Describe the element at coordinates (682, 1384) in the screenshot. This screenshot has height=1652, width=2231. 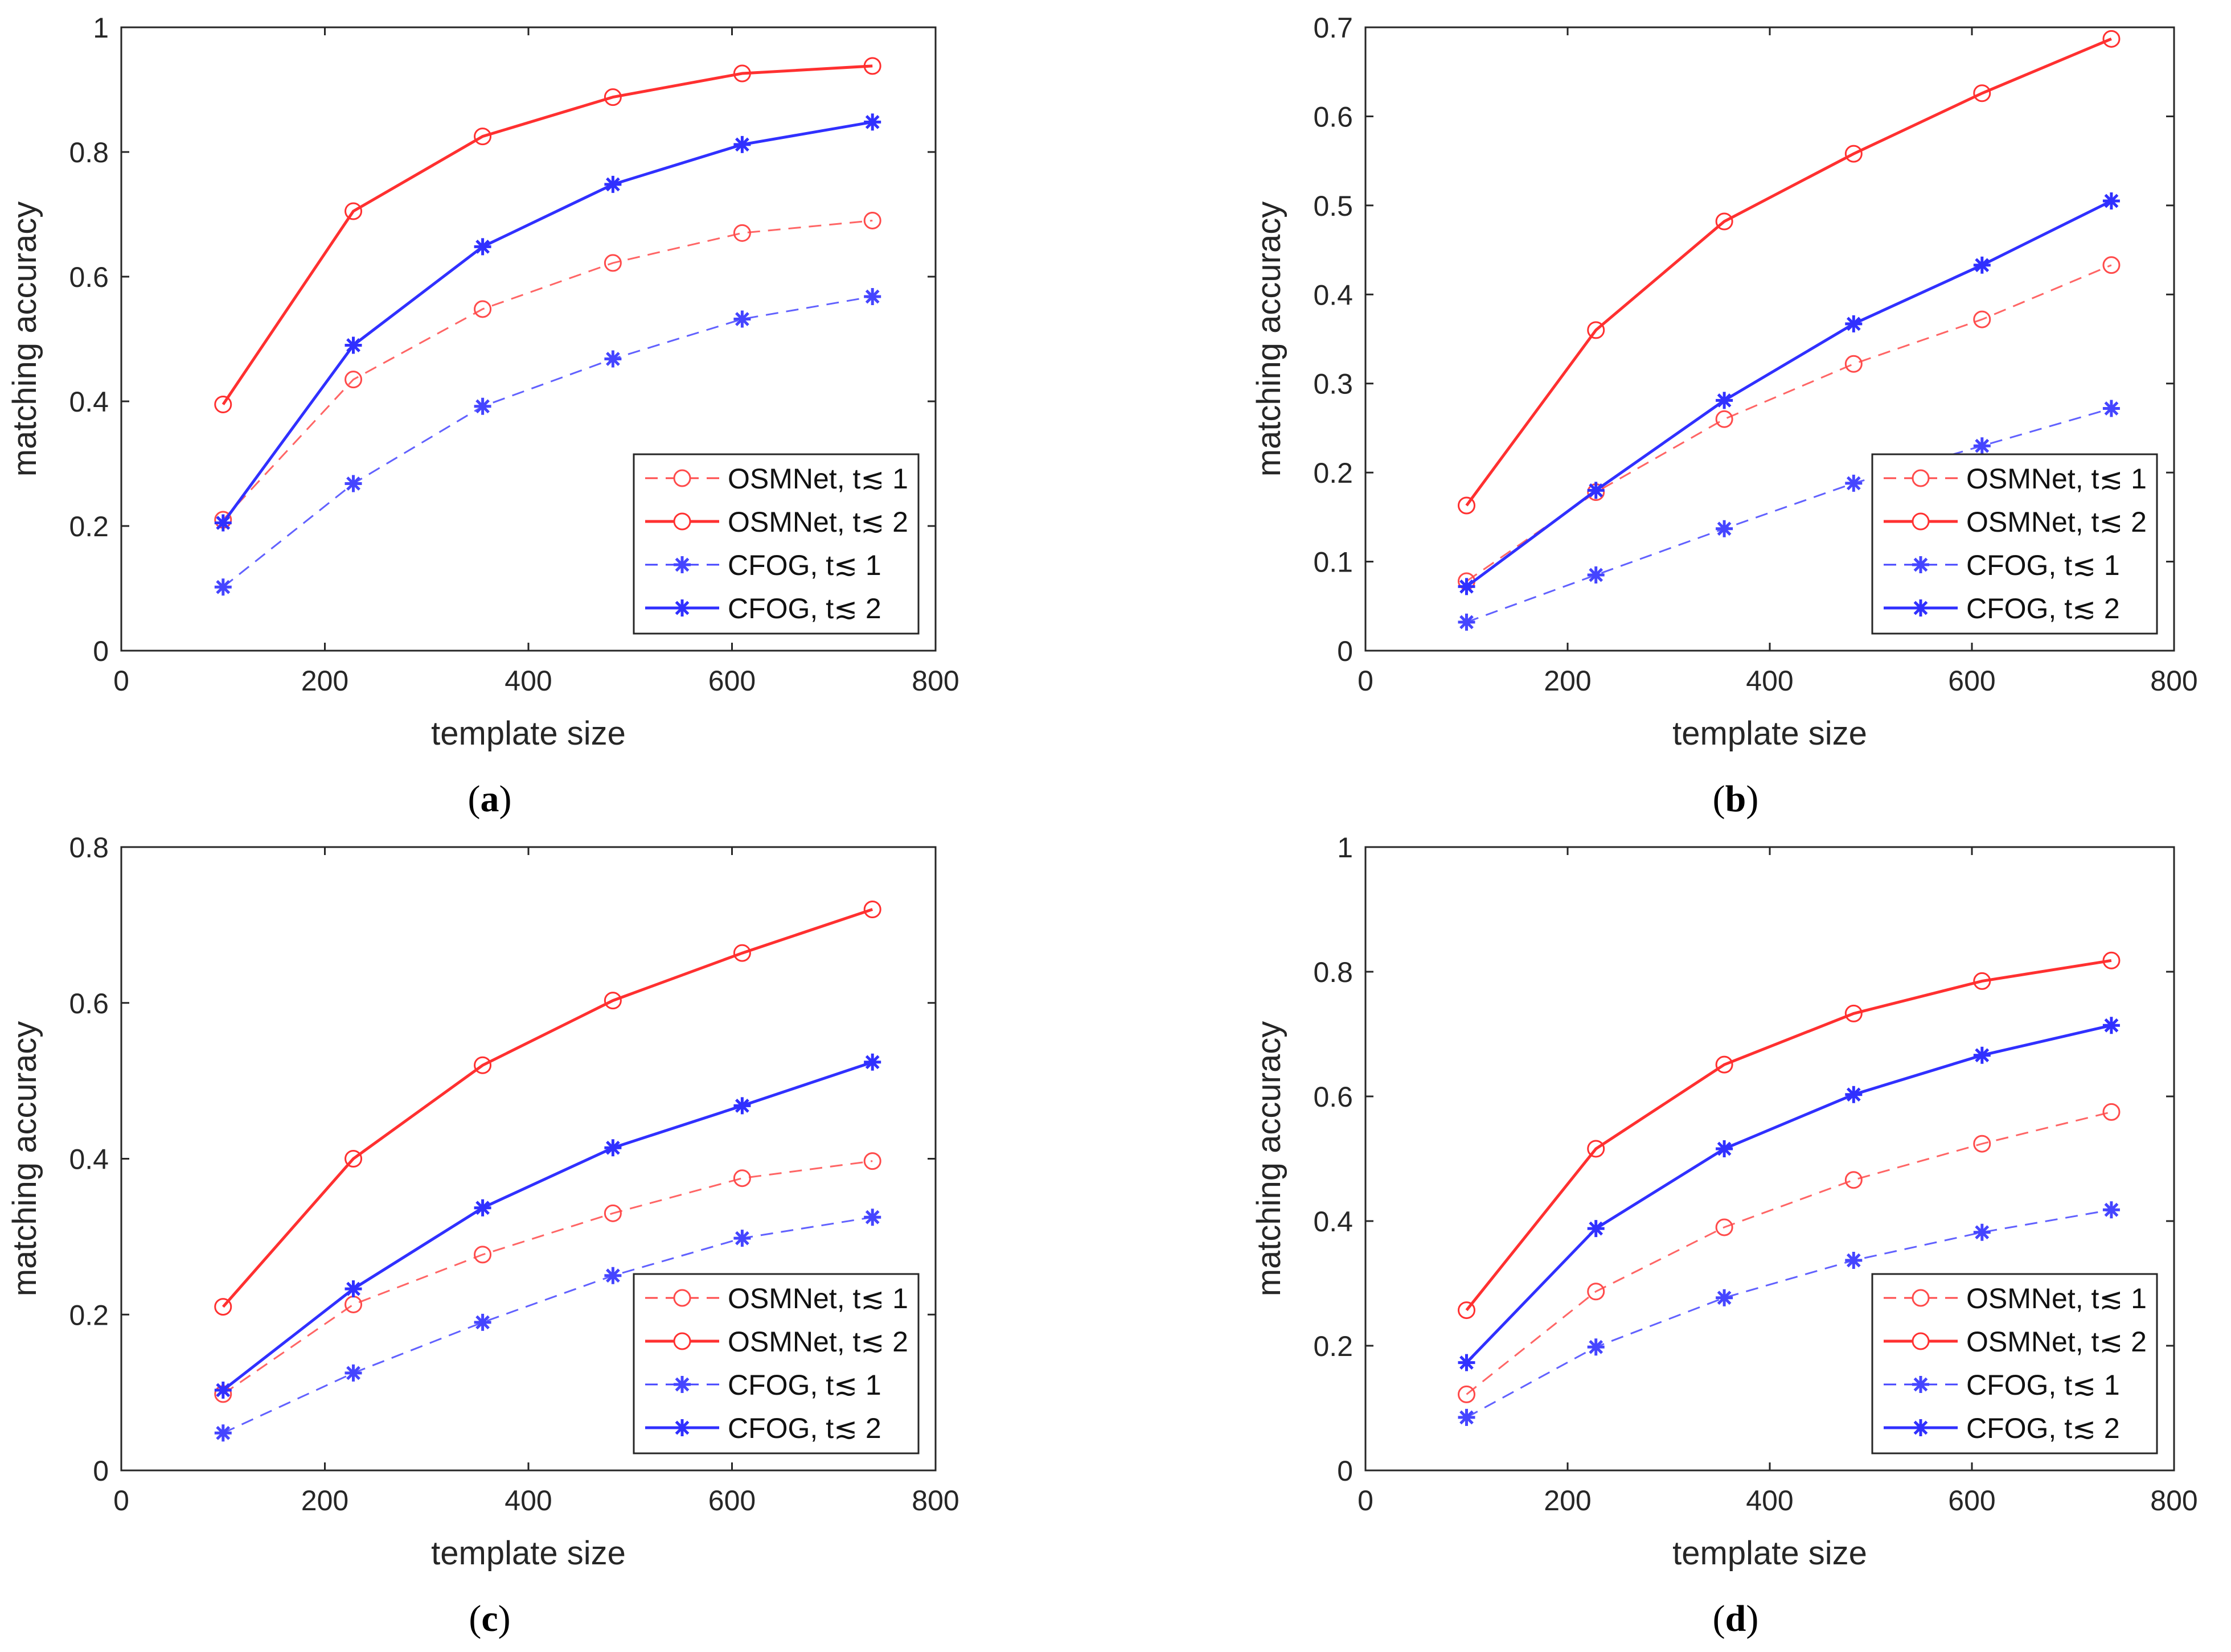
I see `legend-marker-cfog_t1` at that location.